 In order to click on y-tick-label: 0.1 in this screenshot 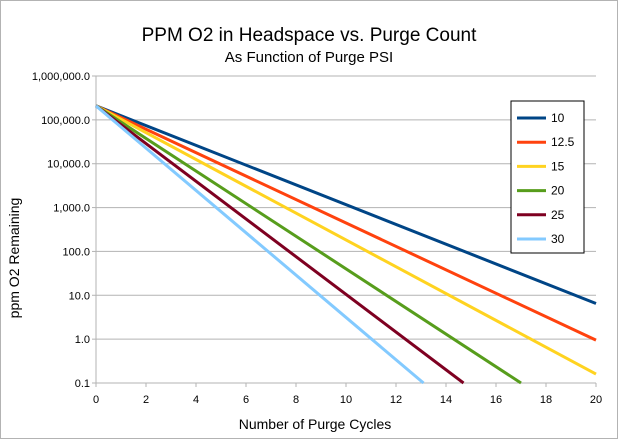, I will do `click(82, 384)`.